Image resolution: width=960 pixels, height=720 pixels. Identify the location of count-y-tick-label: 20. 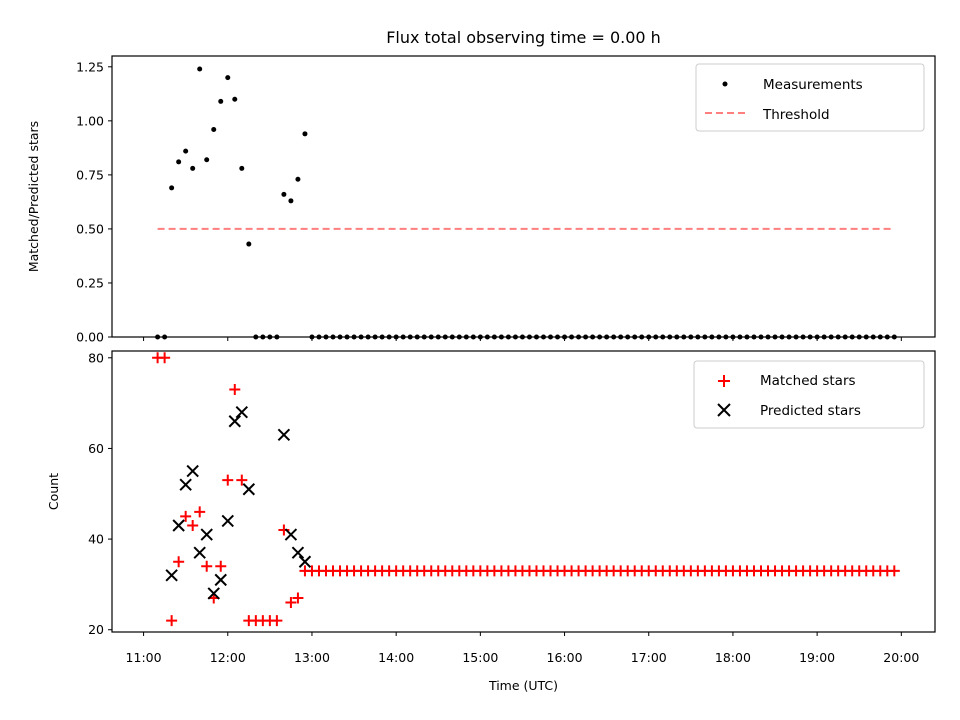
(96, 629).